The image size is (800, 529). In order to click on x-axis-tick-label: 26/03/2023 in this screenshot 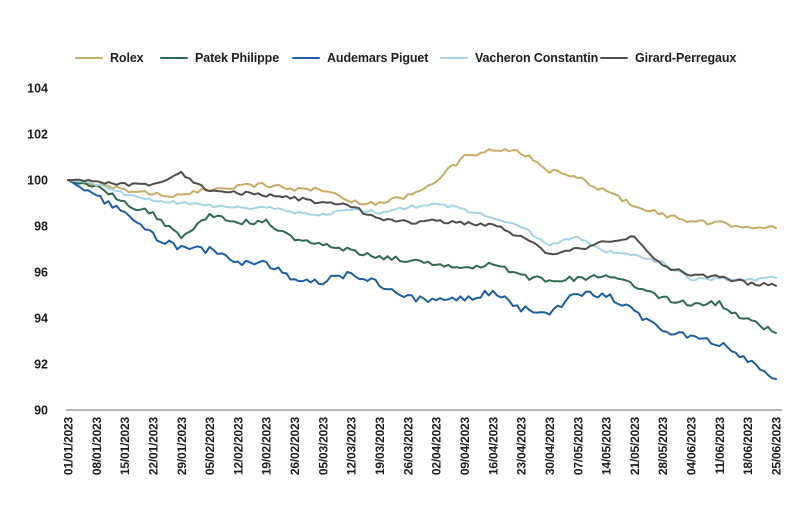, I will do `click(408, 445)`.